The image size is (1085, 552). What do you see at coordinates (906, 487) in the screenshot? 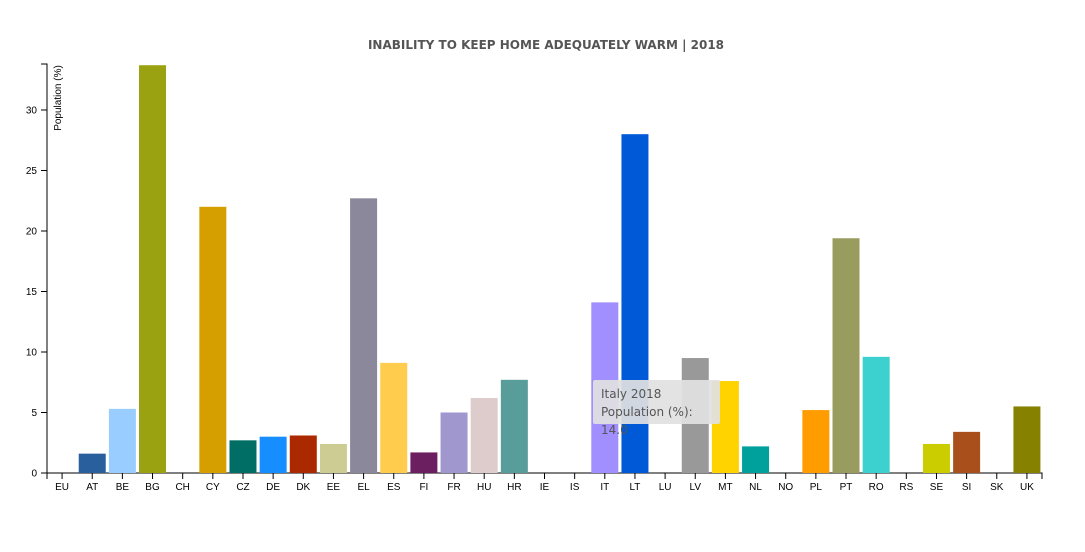
I see `x-tick-label: RS` at bounding box center [906, 487].